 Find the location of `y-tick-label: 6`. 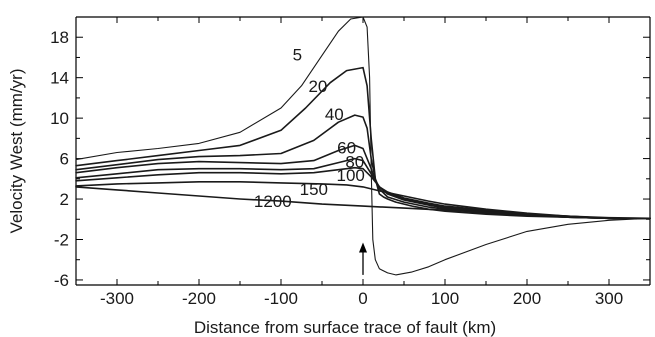

y-tick-label: 6 is located at coordinates (64, 159).